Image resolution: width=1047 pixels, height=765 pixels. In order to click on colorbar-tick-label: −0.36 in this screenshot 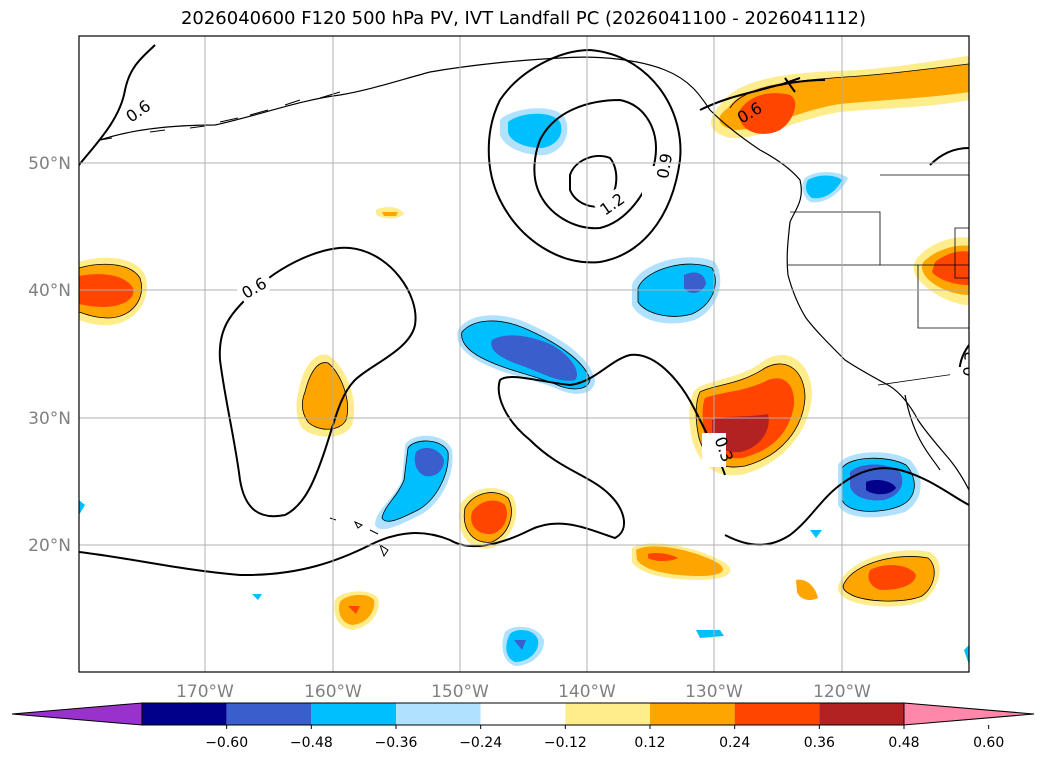, I will do `click(396, 743)`.